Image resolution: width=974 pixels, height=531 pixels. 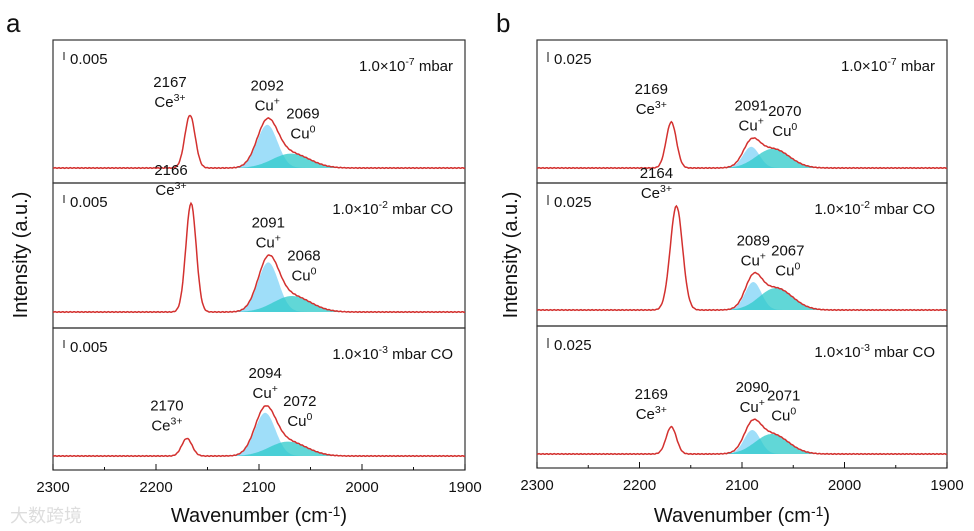 I want to click on peak-position-label: 2067, so click(x=787, y=250).